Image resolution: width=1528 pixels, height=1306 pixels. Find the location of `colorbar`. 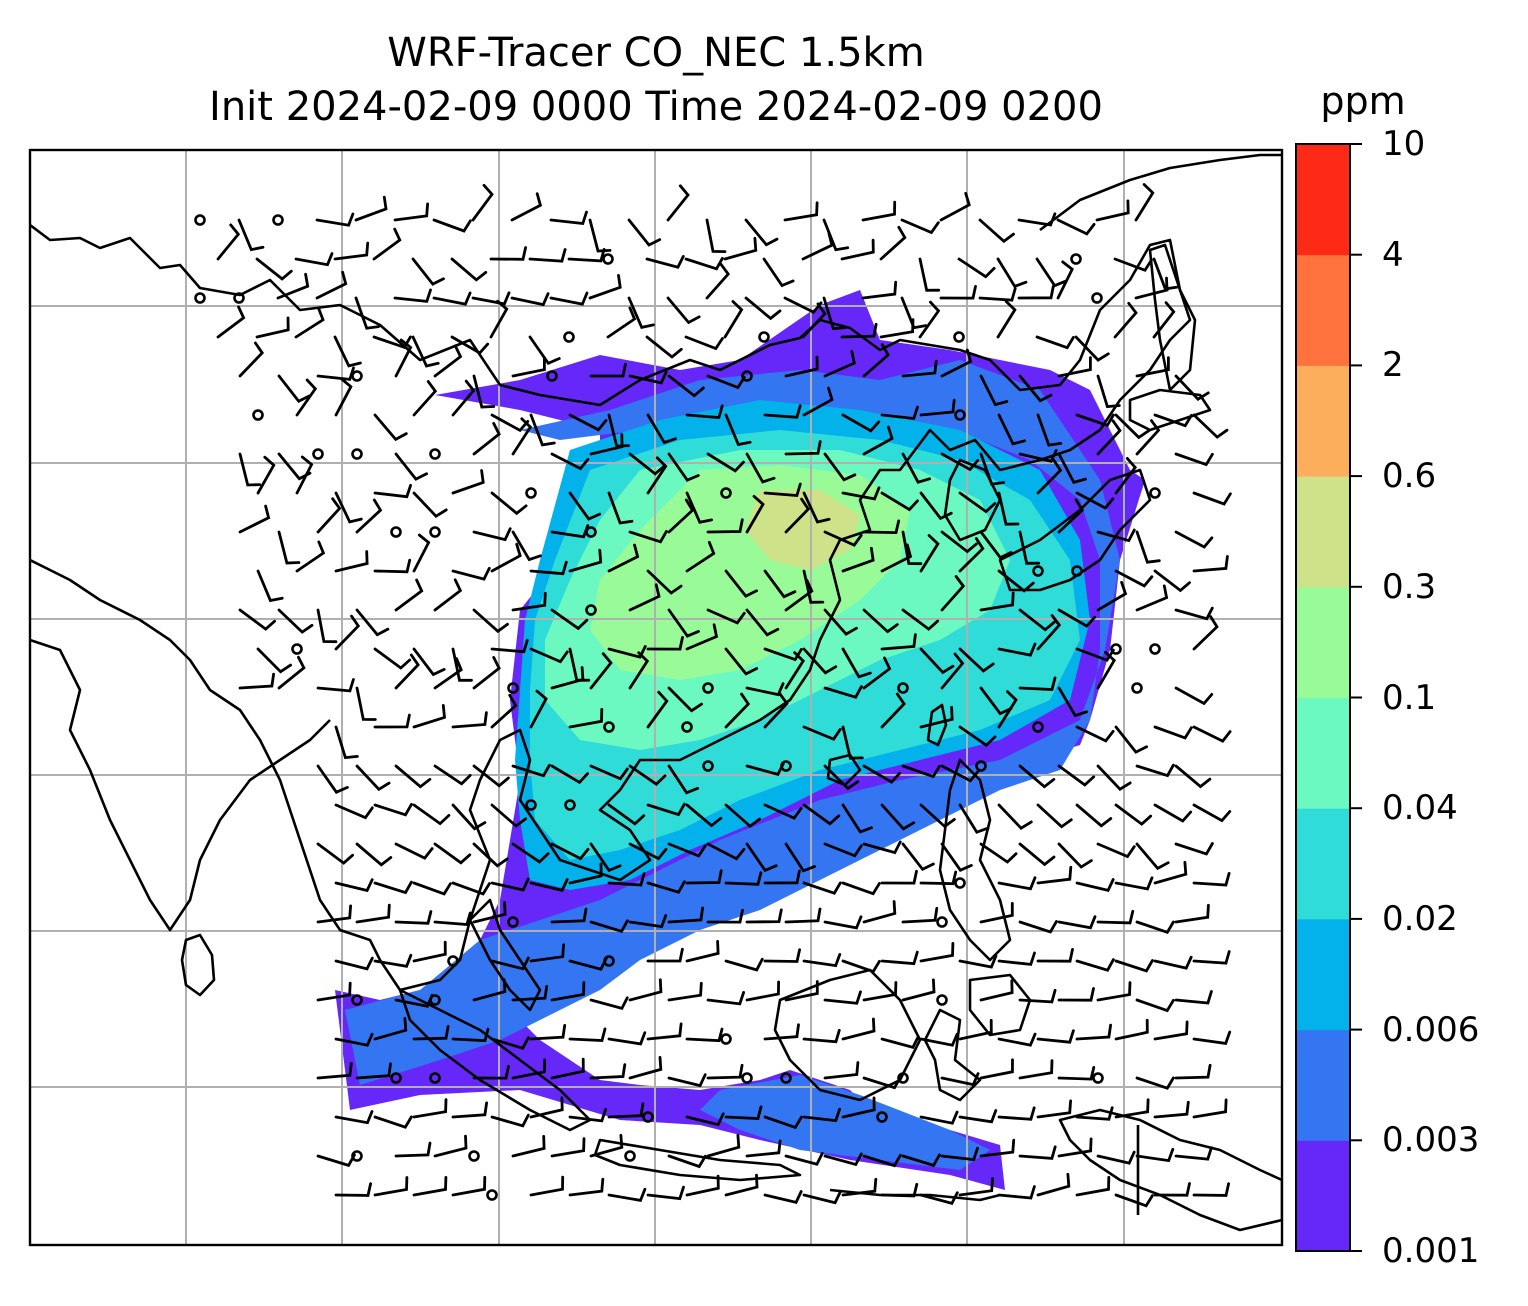

colorbar is located at coordinates (1323, 698).